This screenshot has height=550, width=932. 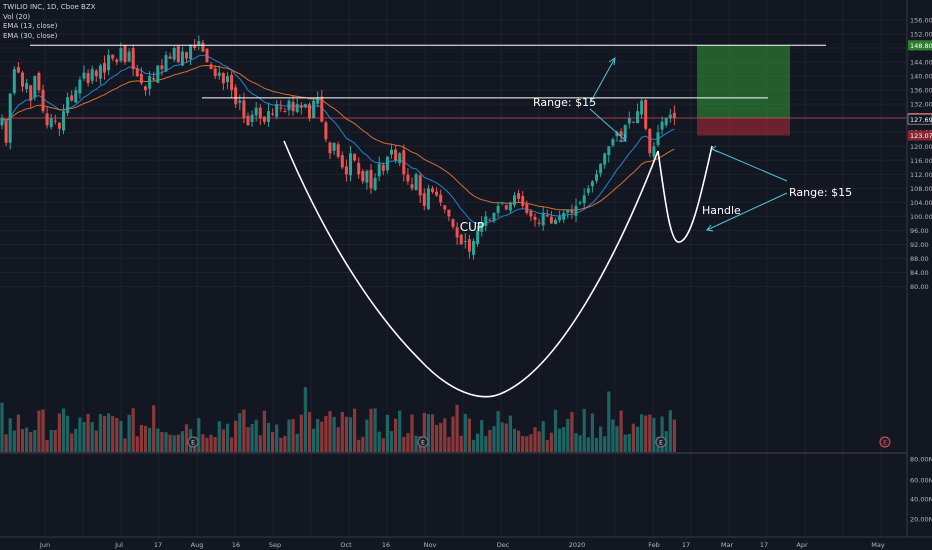 I want to click on volume-tick-label: 80.00M, so click(x=921, y=460).